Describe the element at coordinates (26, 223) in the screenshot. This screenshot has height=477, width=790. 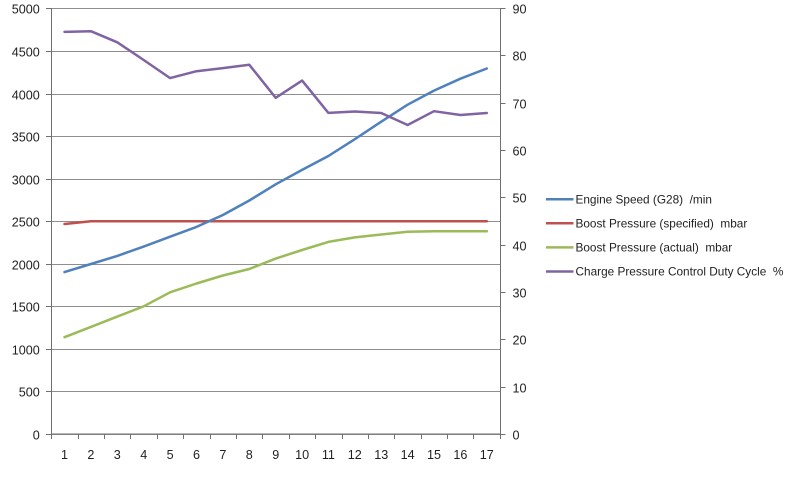
I see `svg-text: 2500` at that location.